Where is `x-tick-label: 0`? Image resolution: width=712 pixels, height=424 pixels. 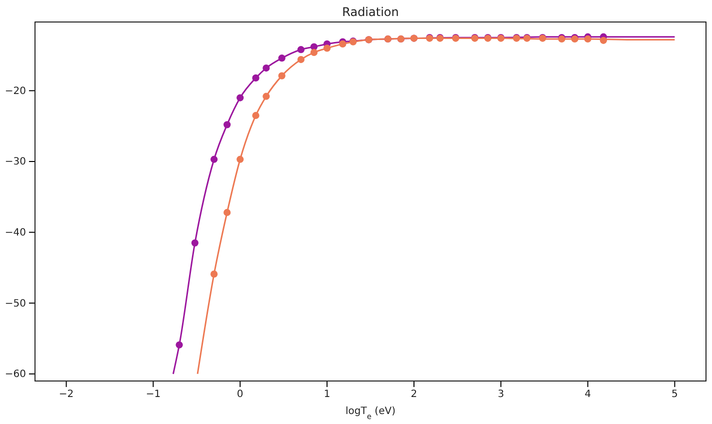 x-tick-label: 0 is located at coordinates (240, 394).